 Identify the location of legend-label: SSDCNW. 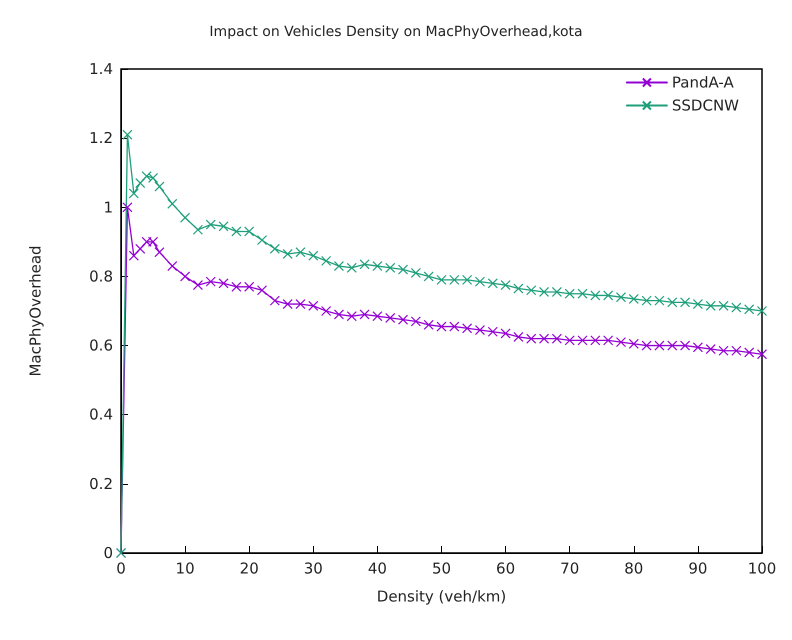
(706, 105).